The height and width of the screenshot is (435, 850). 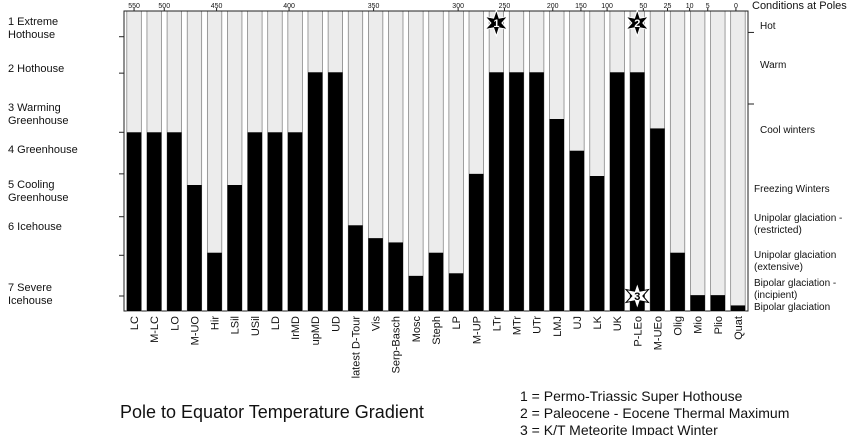 I want to click on chart-title: Pole to Equator Temperature Gradient, so click(x=272, y=412).